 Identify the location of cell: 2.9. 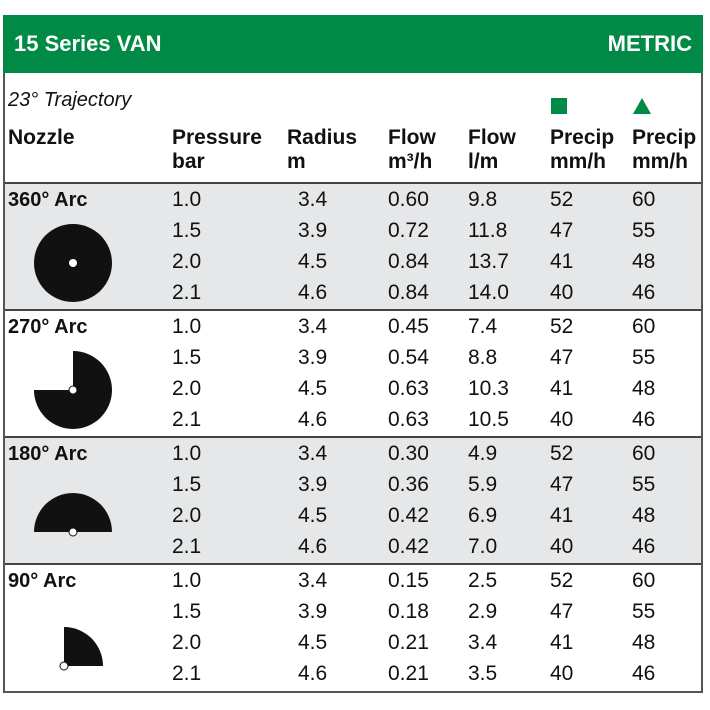
(483, 611).